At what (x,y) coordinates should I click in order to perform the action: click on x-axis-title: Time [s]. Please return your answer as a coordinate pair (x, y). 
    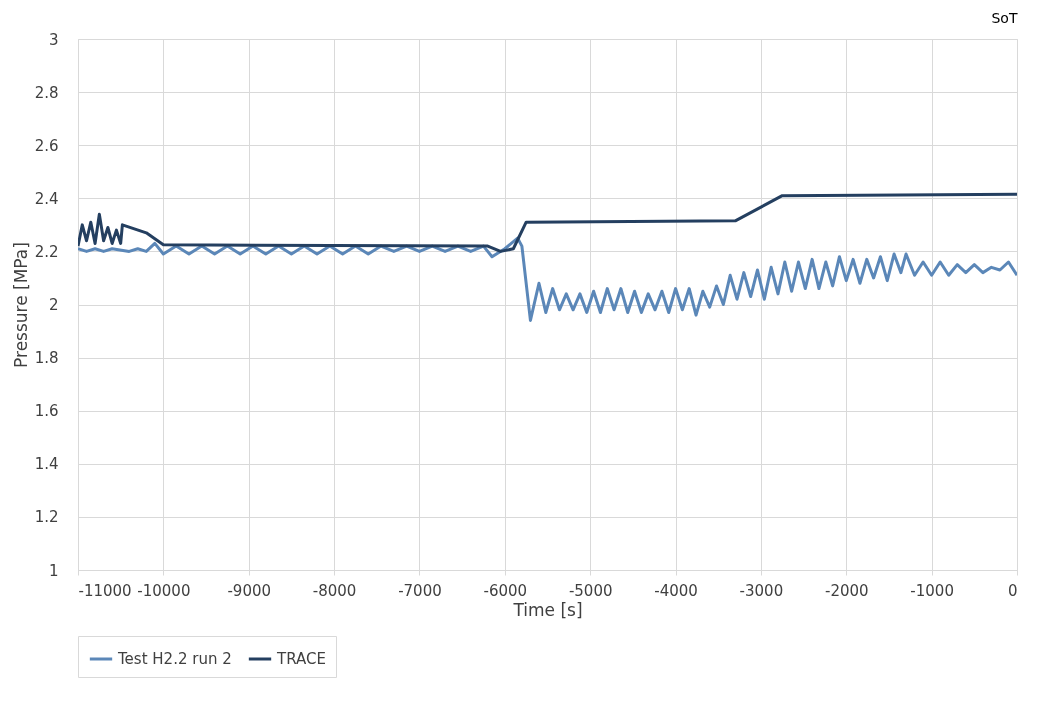
    Looking at the image, I should click on (547, 609).